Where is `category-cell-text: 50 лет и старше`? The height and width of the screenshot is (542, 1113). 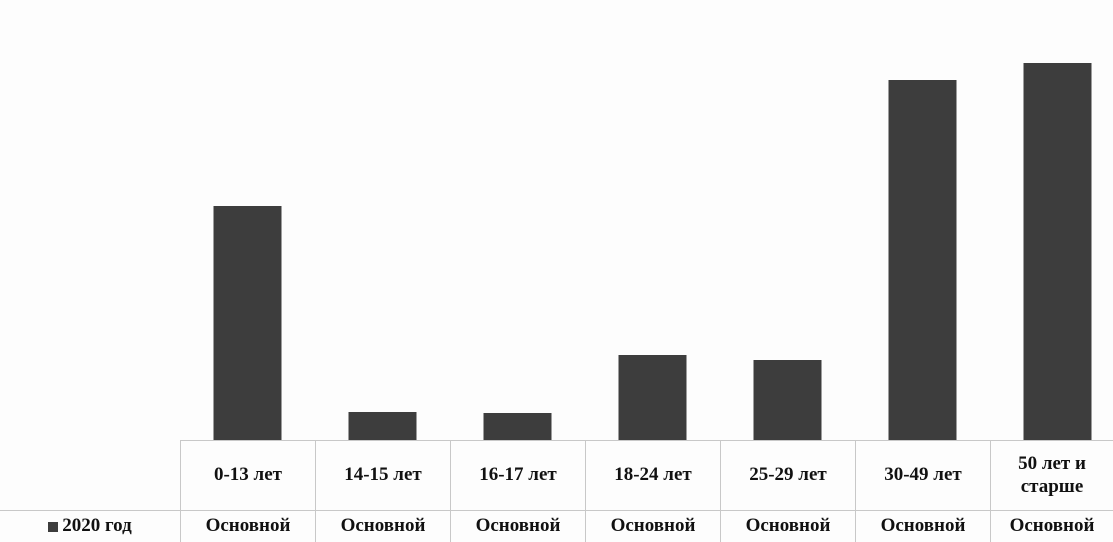
category-cell-text: 50 лет и старше is located at coordinates (1052, 474).